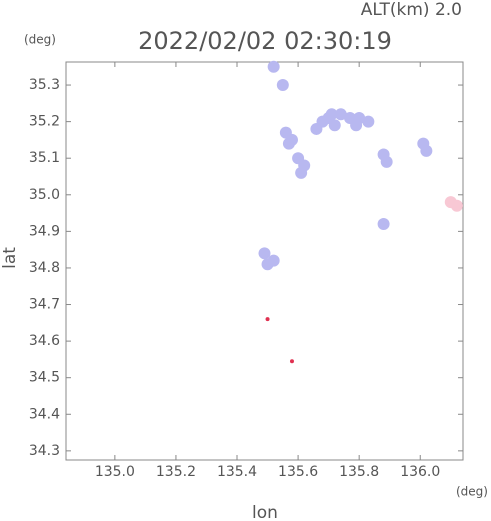 Image resolution: width=491 pixels, height=521 pixels. I want to click on y-tick-label: 35.1, so click(44, 158).